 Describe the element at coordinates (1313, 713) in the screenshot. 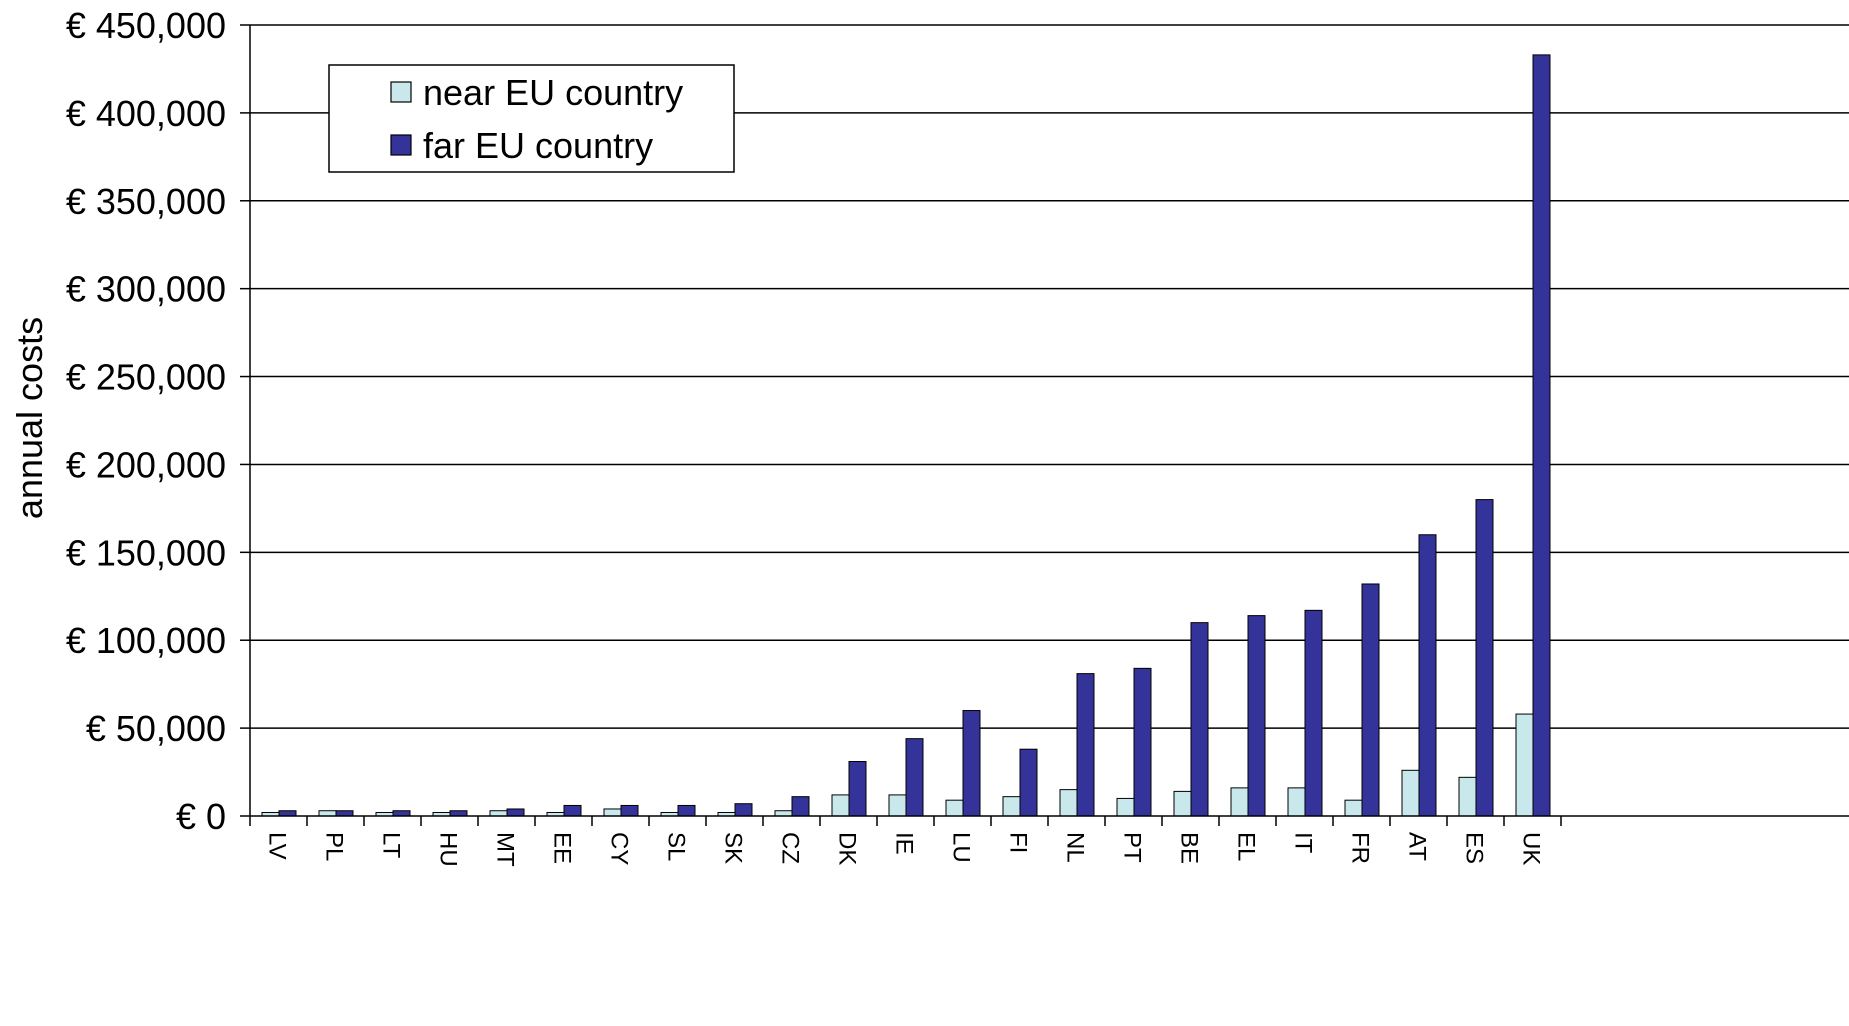

I see `bar-far-it` at that location.